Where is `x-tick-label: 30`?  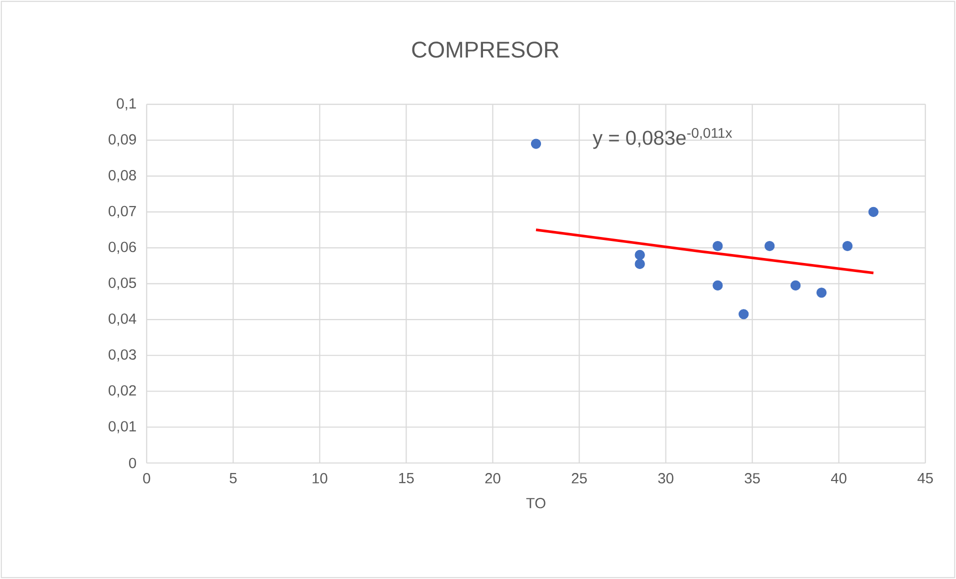
x-tick-label: 30 is located at coordinates (666, 478).